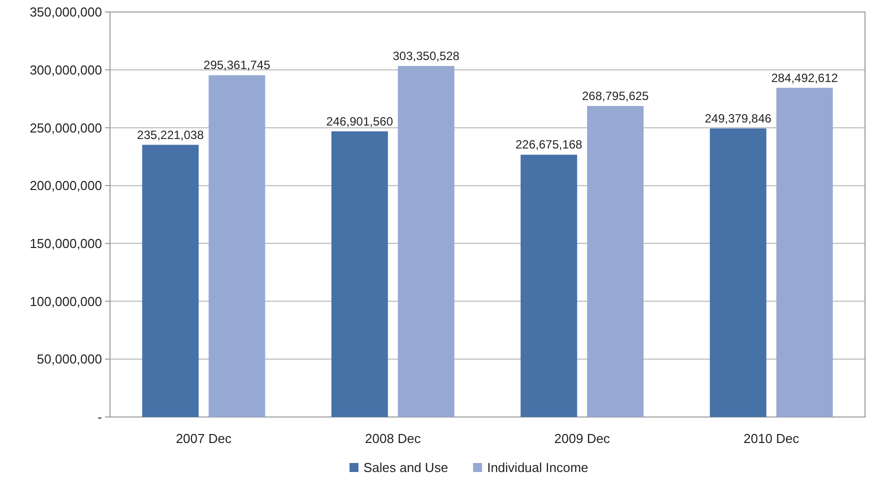 The width and height of the screenshot is (869, 483). What do you see at coordinates (360, 121) in the screenshot?
I see `data-label: 246,901,560` at bounding box center [360, 121].